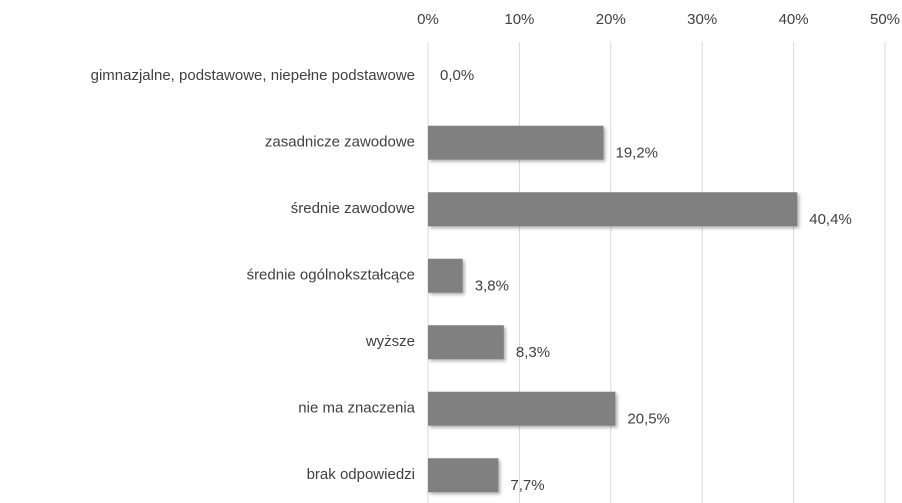 The width and height of the screenshot is (902, 503). I want to click on data-label: 20,5%, so click(648, 419).